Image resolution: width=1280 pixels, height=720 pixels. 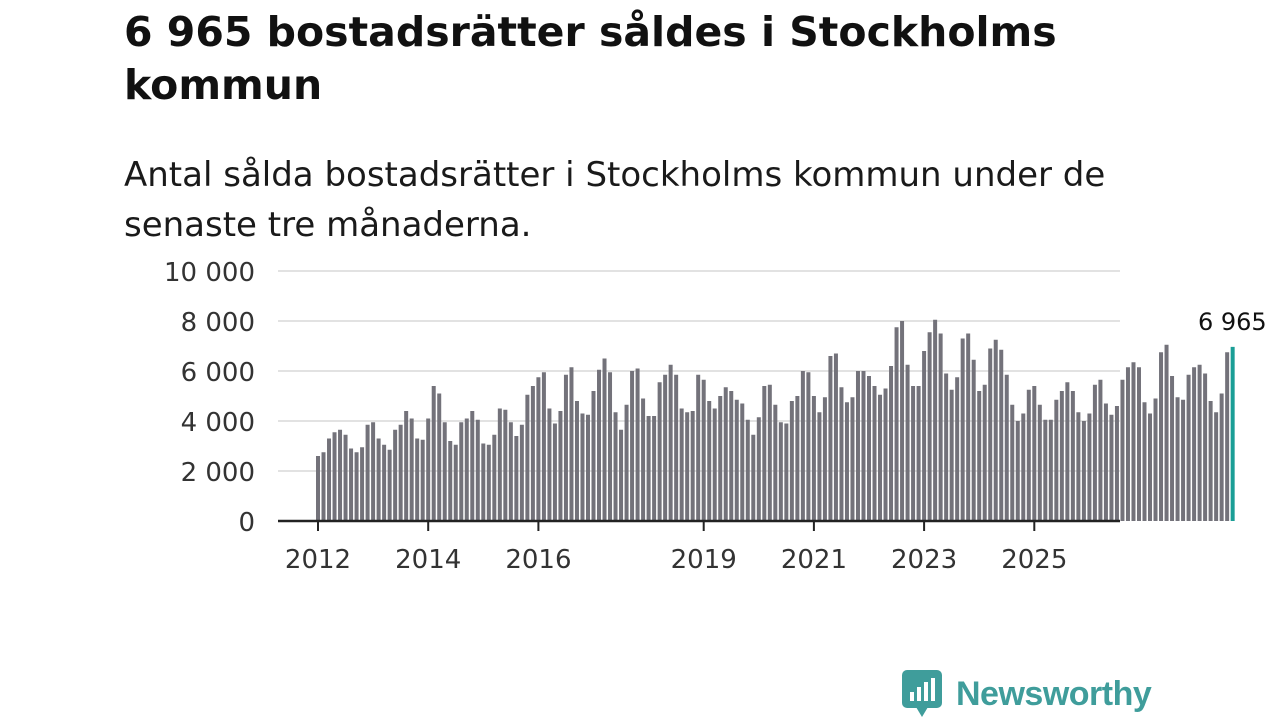 What do you see at coordinates (538, 560) in the screenshot?
I see `x-tick-label: 2016` at bounding box center [538, 560].